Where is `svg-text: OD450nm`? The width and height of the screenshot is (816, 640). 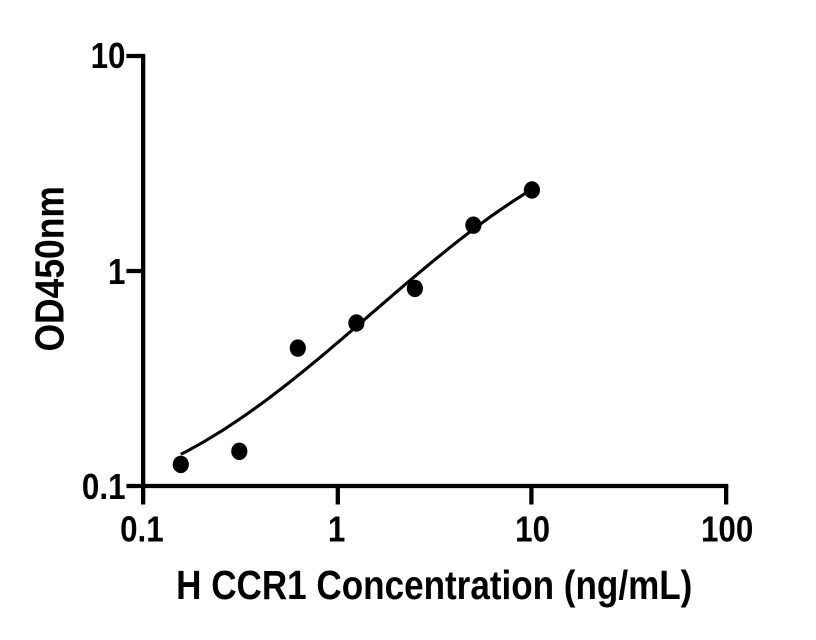
svg-text: OD450nm is located at coordinates (50, 268).